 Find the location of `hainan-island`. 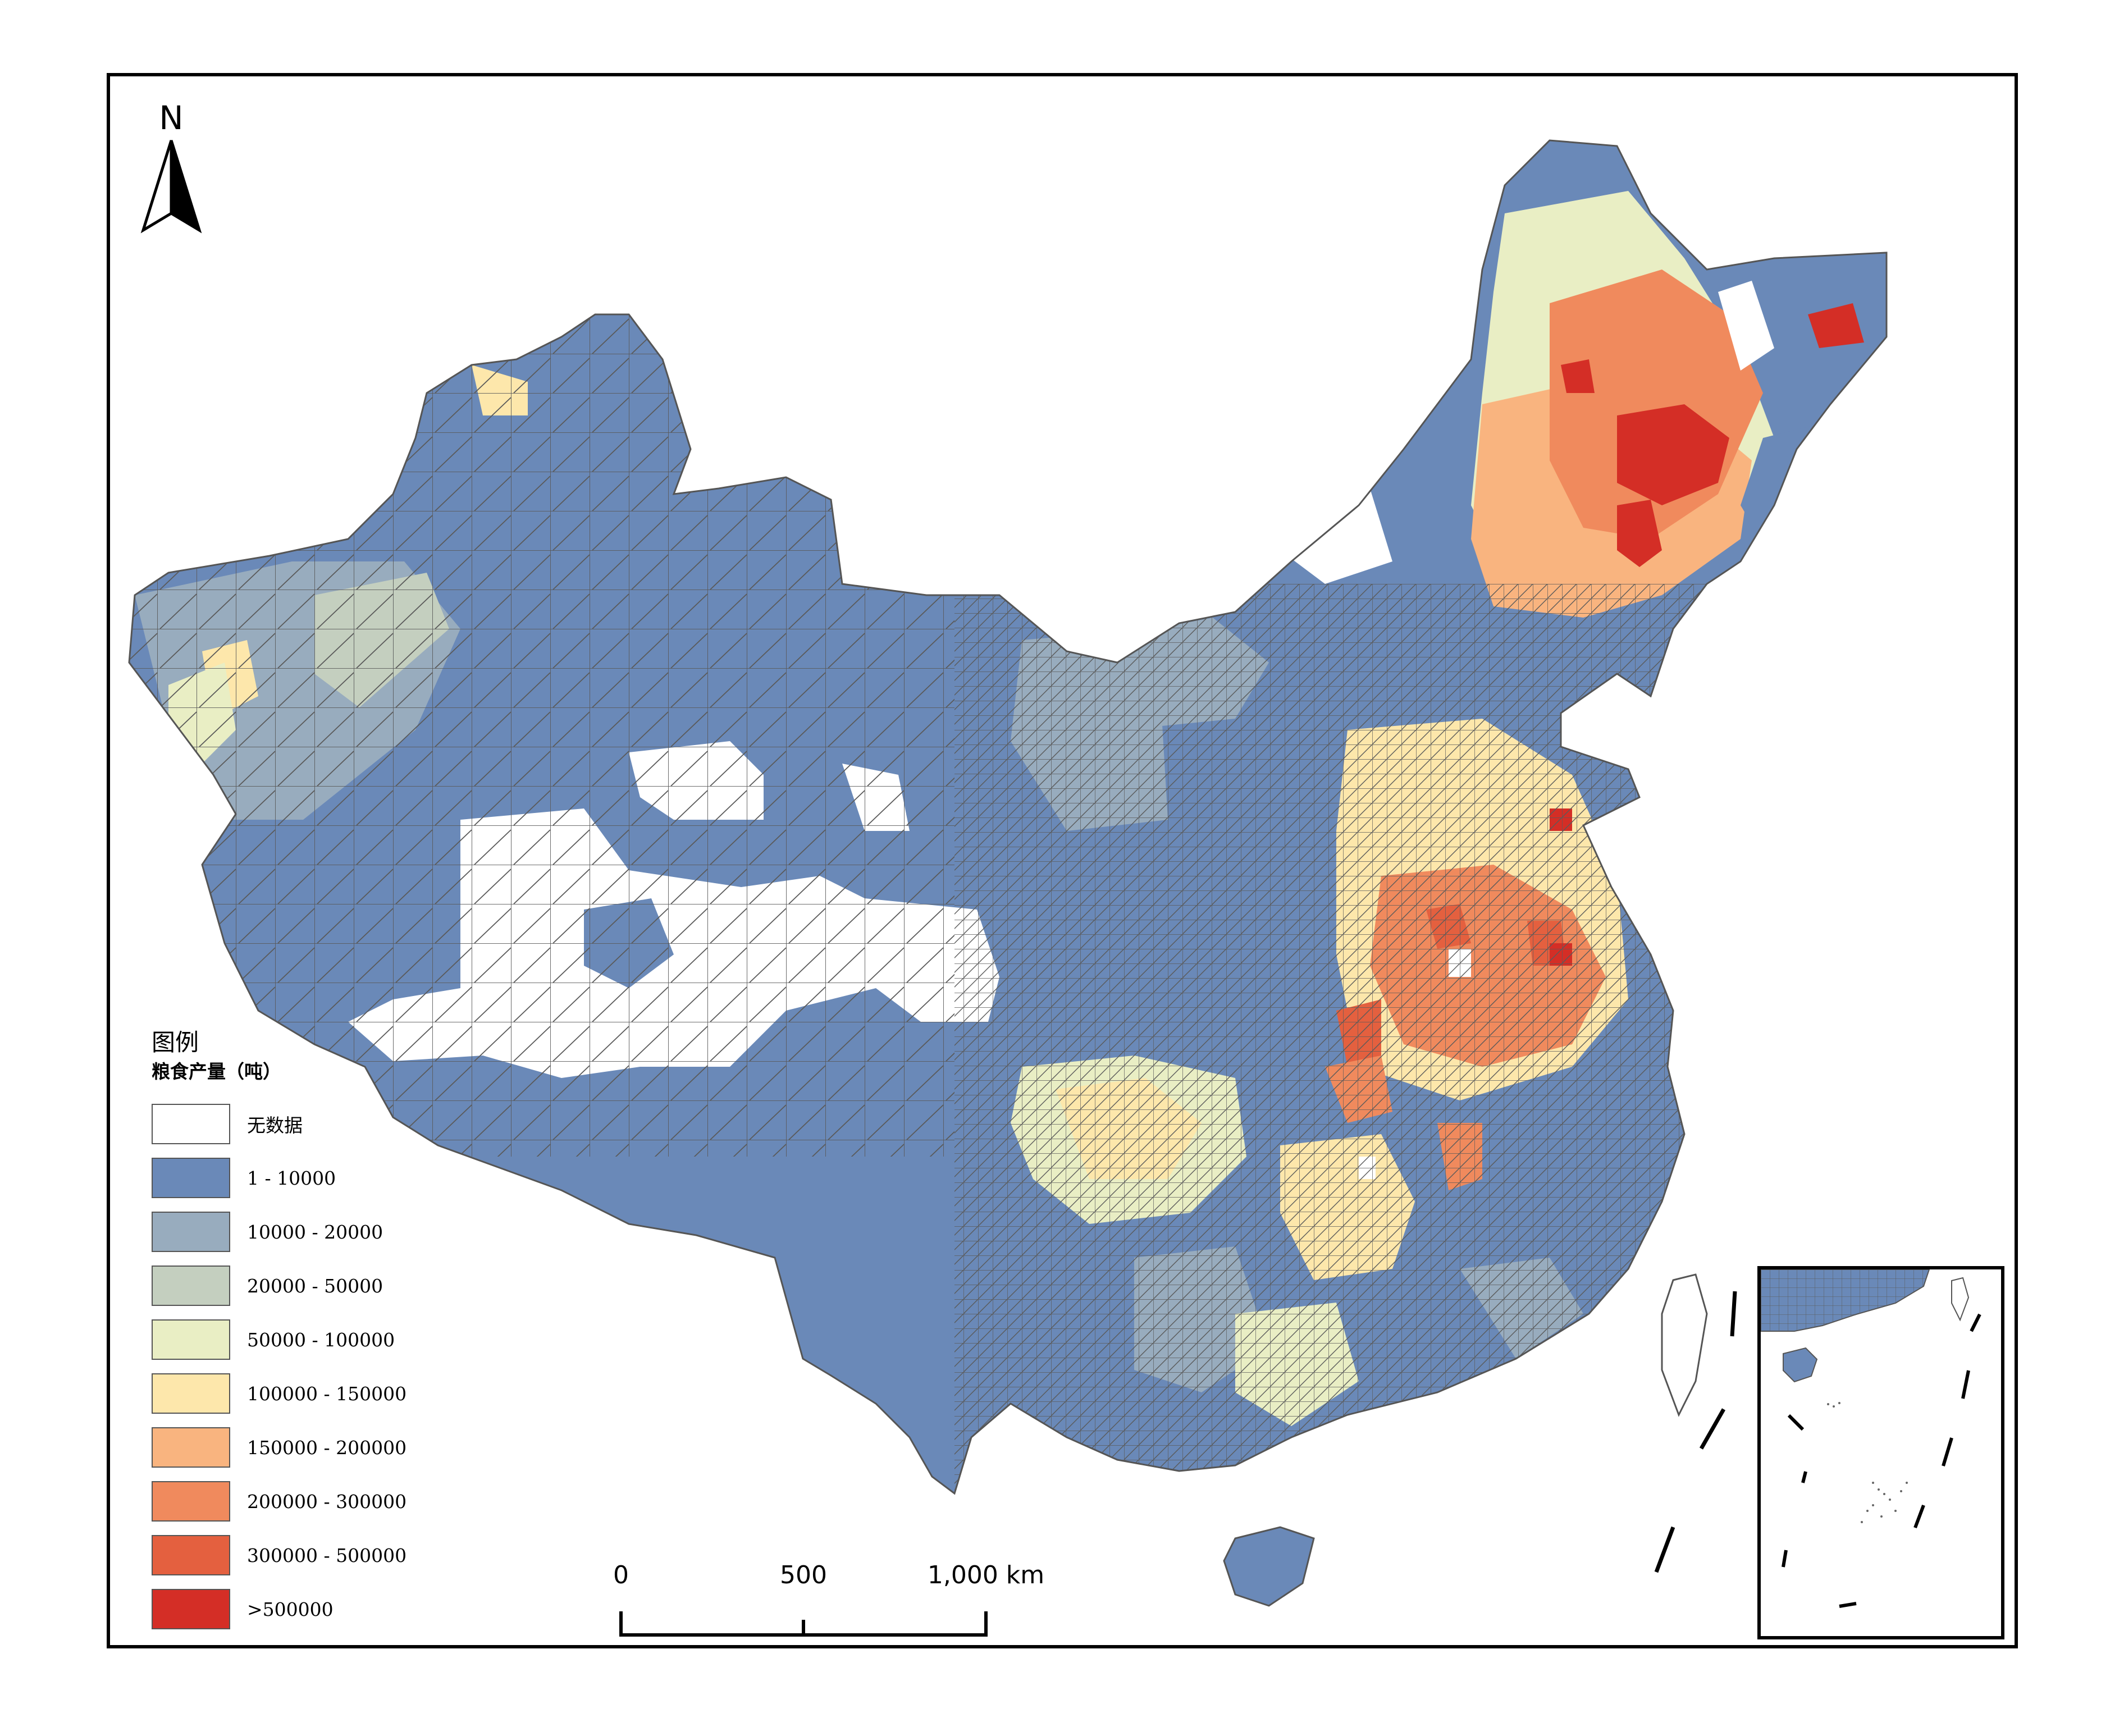

hainan-island is located at coordinates (1269, 1567).